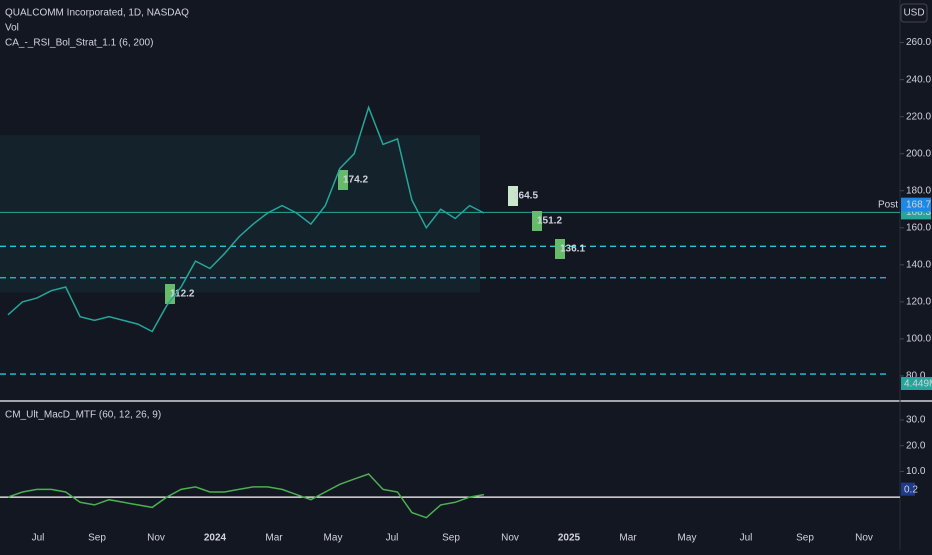 This screenshot has height=555, width=932. I want to click on y-tick-label: 180.0, so click(918, 190).